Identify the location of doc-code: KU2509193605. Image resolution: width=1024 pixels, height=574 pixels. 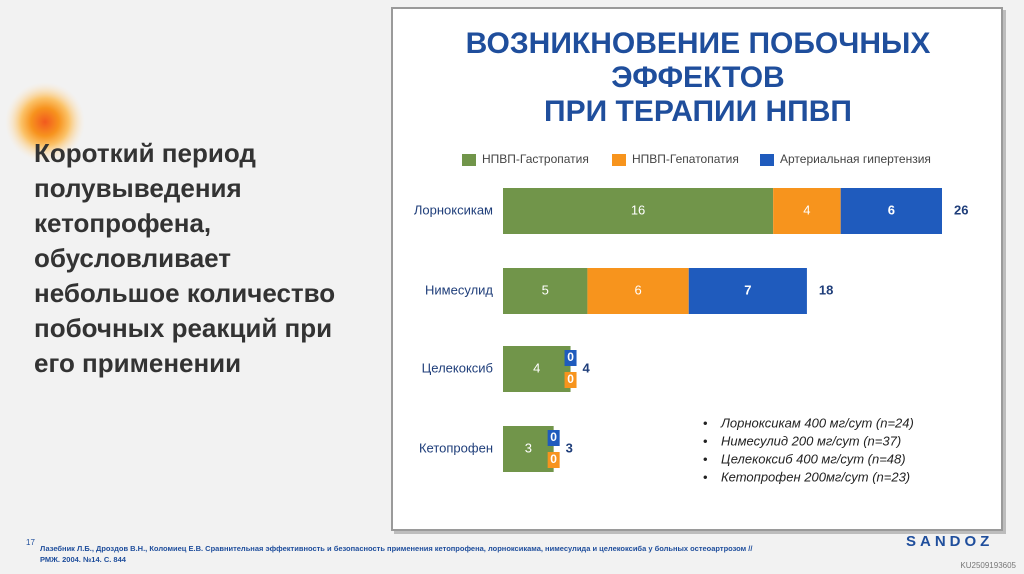
(988, 565).